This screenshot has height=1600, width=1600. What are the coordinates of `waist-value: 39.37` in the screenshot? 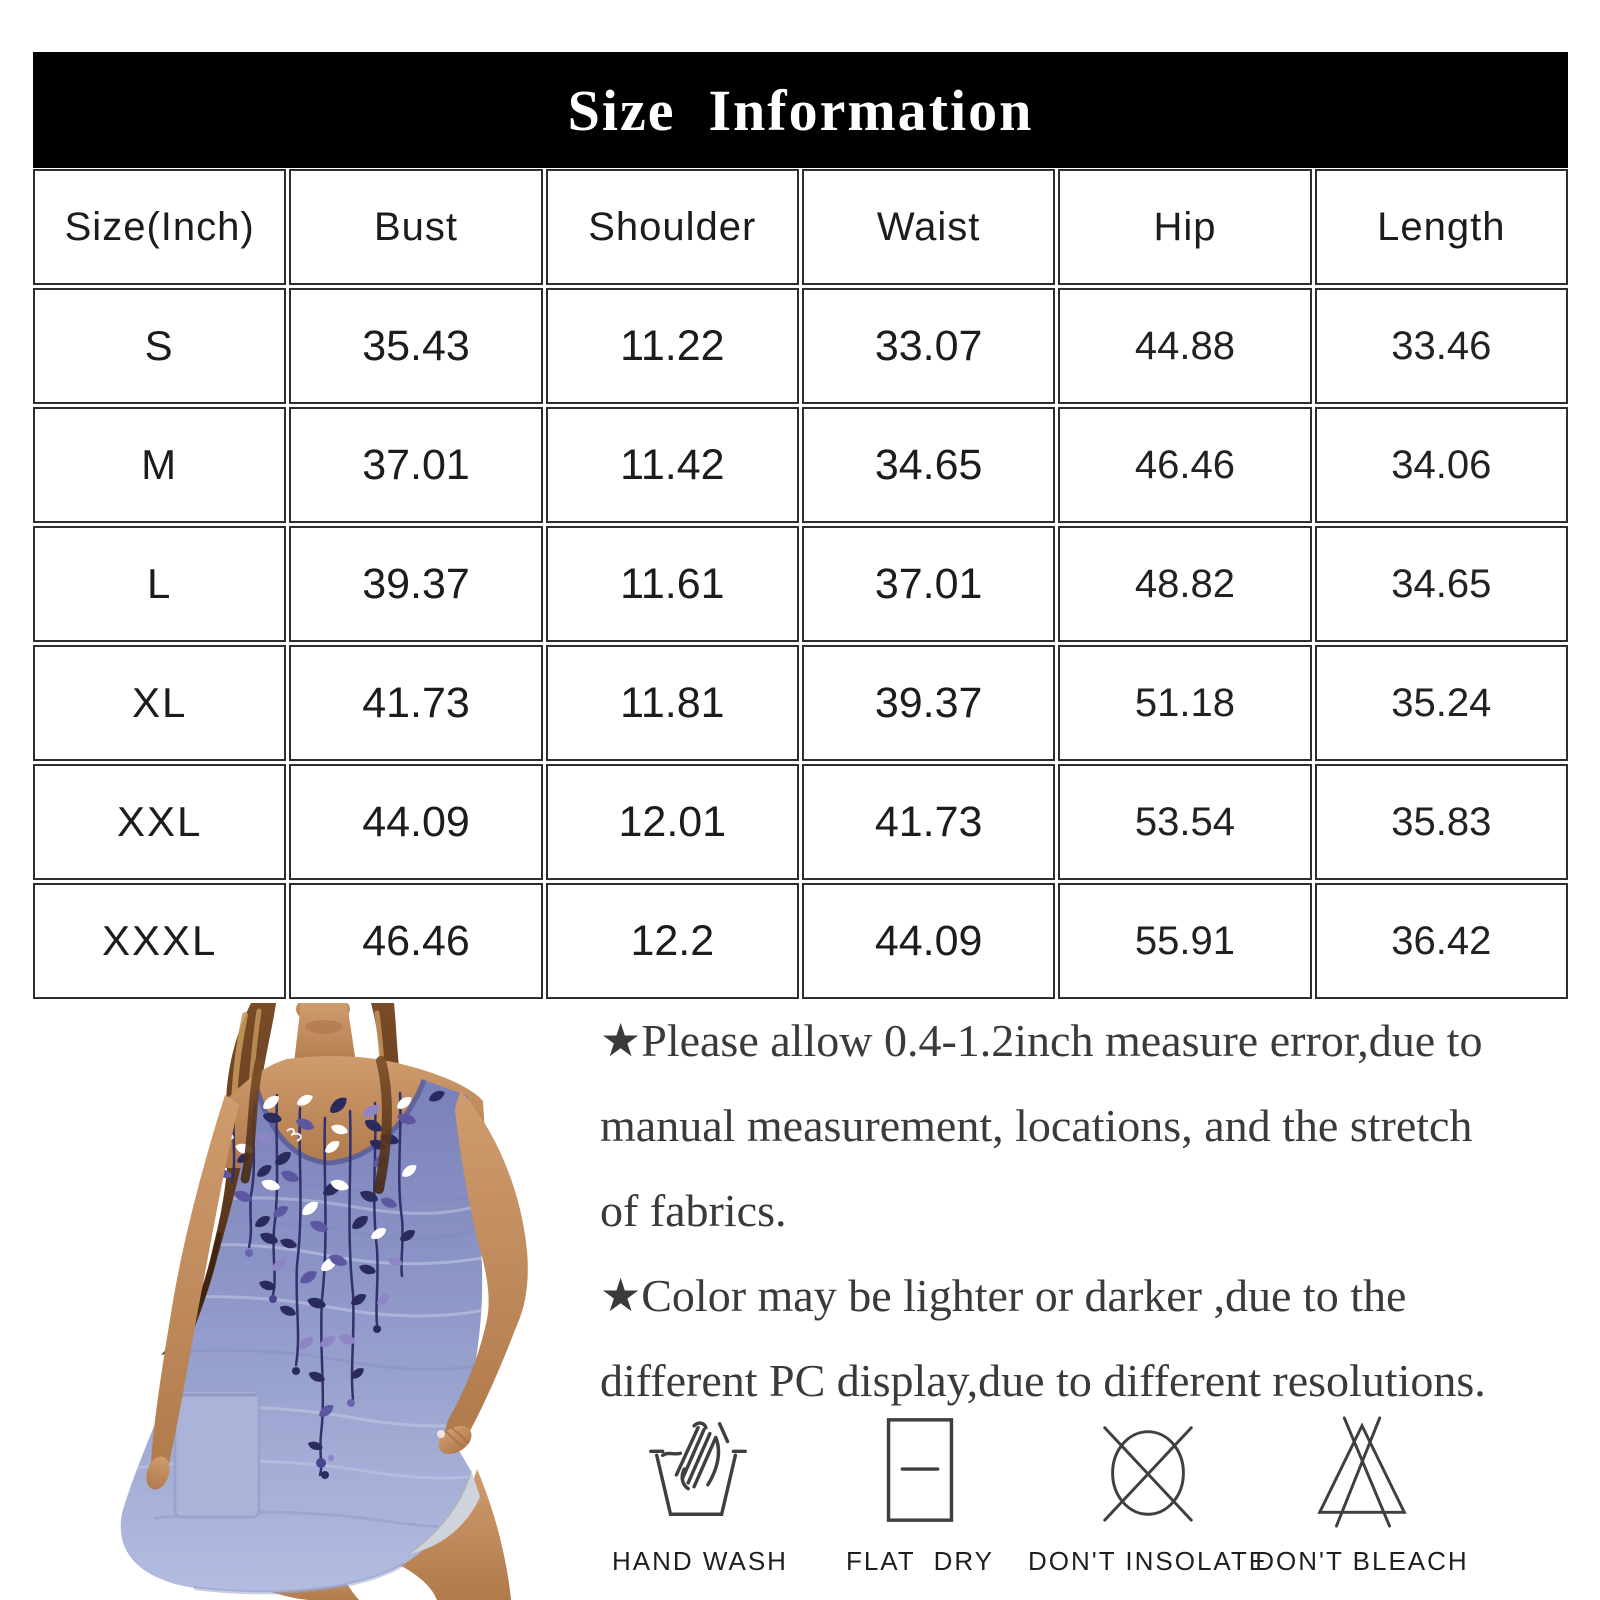 It's located at (928, 703).